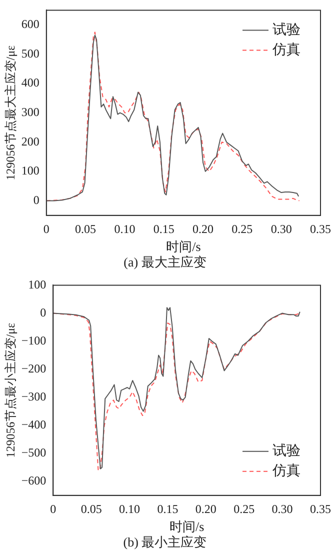  Describe the element at coordinates (165, 262) in the screenshot. I see `text: (a) 最大主应变` at that location.